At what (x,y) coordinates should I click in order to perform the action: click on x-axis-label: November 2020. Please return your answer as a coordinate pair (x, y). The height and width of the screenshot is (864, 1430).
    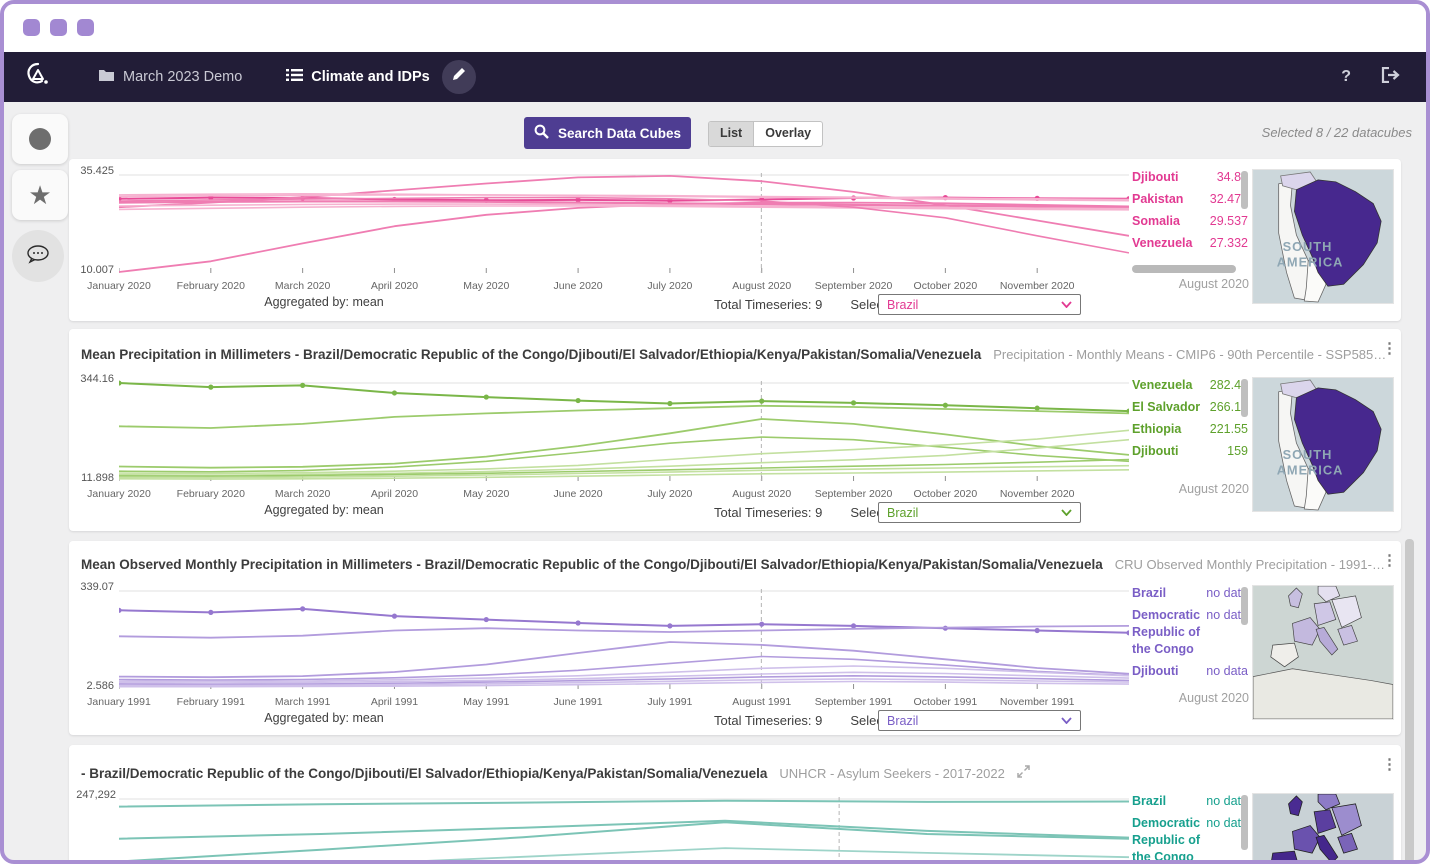
    Looking at the image, I should click on (1037, 286).